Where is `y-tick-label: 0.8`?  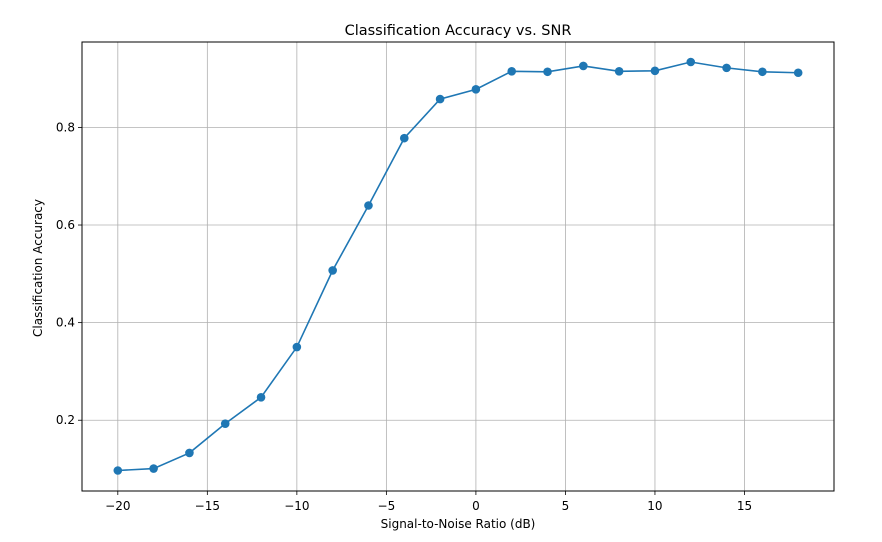
y-tick-label: 0.8 is located at coordinates (65, 127).